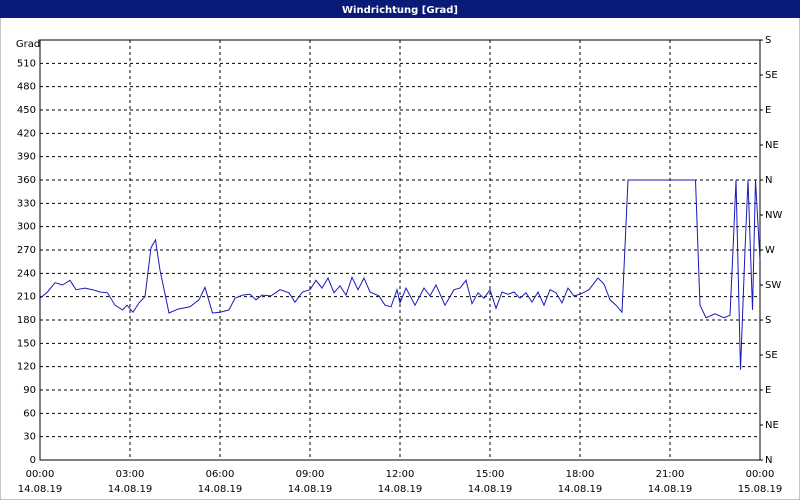  What do you see at coordinates (760, 489) in the screenshot?
I see `x-tick-date: 15.08.19` at bounding box center [760, 489].